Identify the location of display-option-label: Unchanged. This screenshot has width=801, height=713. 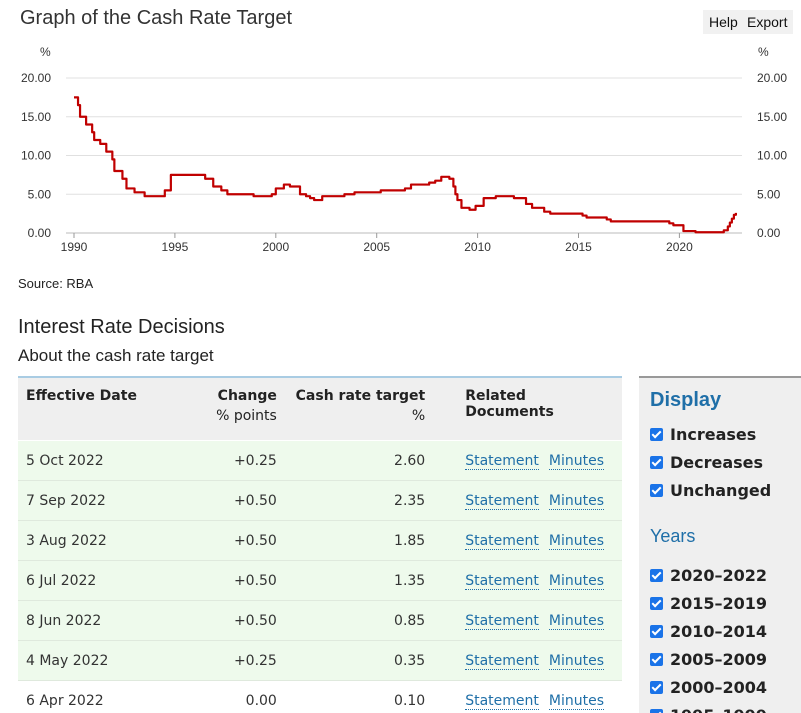
(720, 490).